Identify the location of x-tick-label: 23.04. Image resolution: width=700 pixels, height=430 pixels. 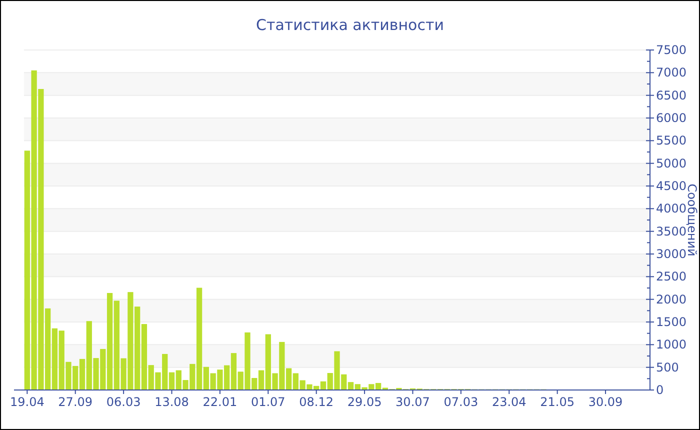
(509, 402).